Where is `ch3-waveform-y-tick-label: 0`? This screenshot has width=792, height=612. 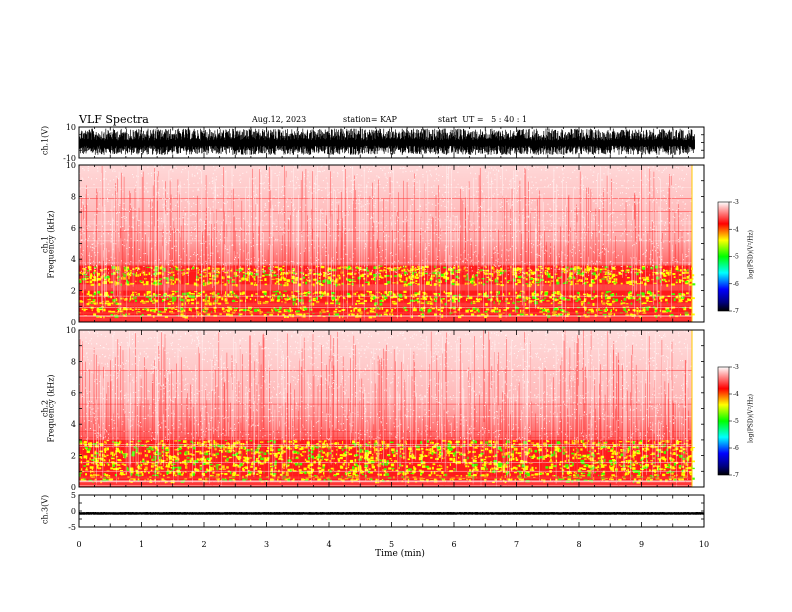 ch3-waveform-y-tick-label: 0 is located at coordinates (73, 511).